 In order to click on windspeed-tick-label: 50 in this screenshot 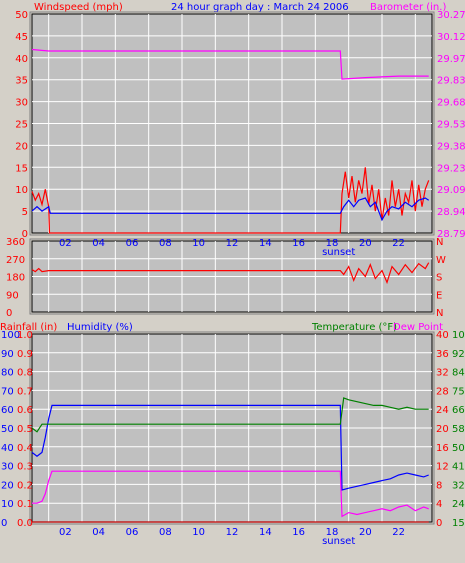, I will do `click(21, 15)`.